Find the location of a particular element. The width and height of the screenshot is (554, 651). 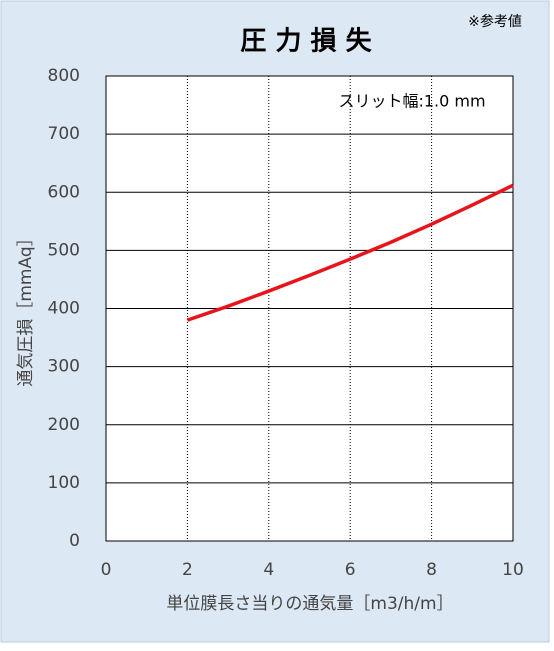

y-tick-label: 500 is located at coordinates (64, 250).